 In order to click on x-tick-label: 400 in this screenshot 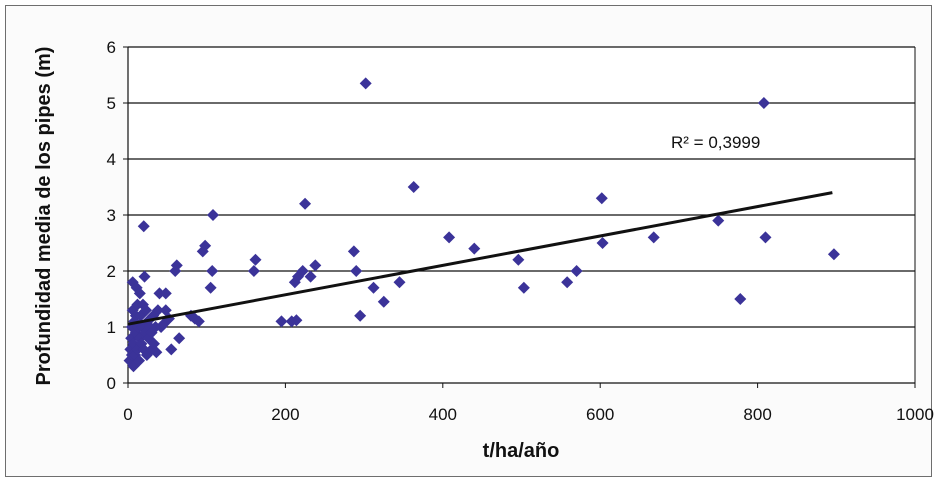, I will do `click(443, 414)`.